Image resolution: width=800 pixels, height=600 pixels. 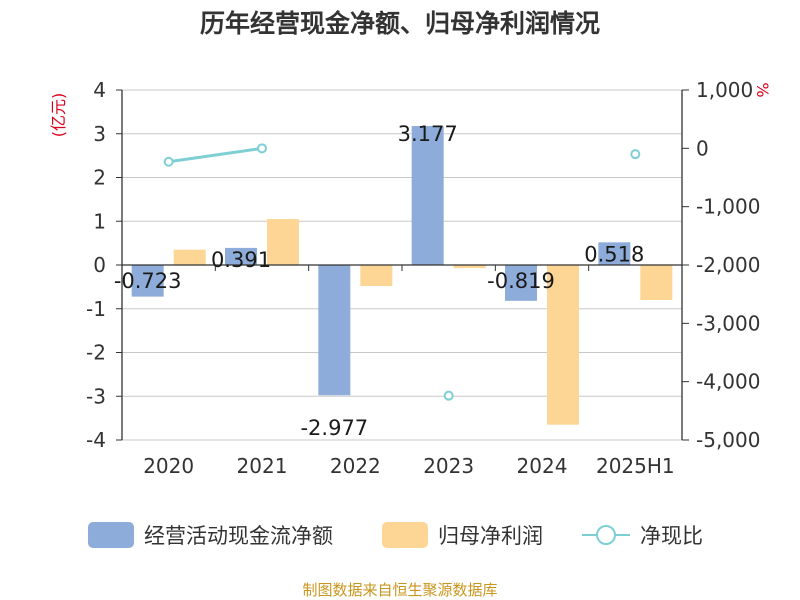 I want to click on legend-marker, so click(x=606, y=535).